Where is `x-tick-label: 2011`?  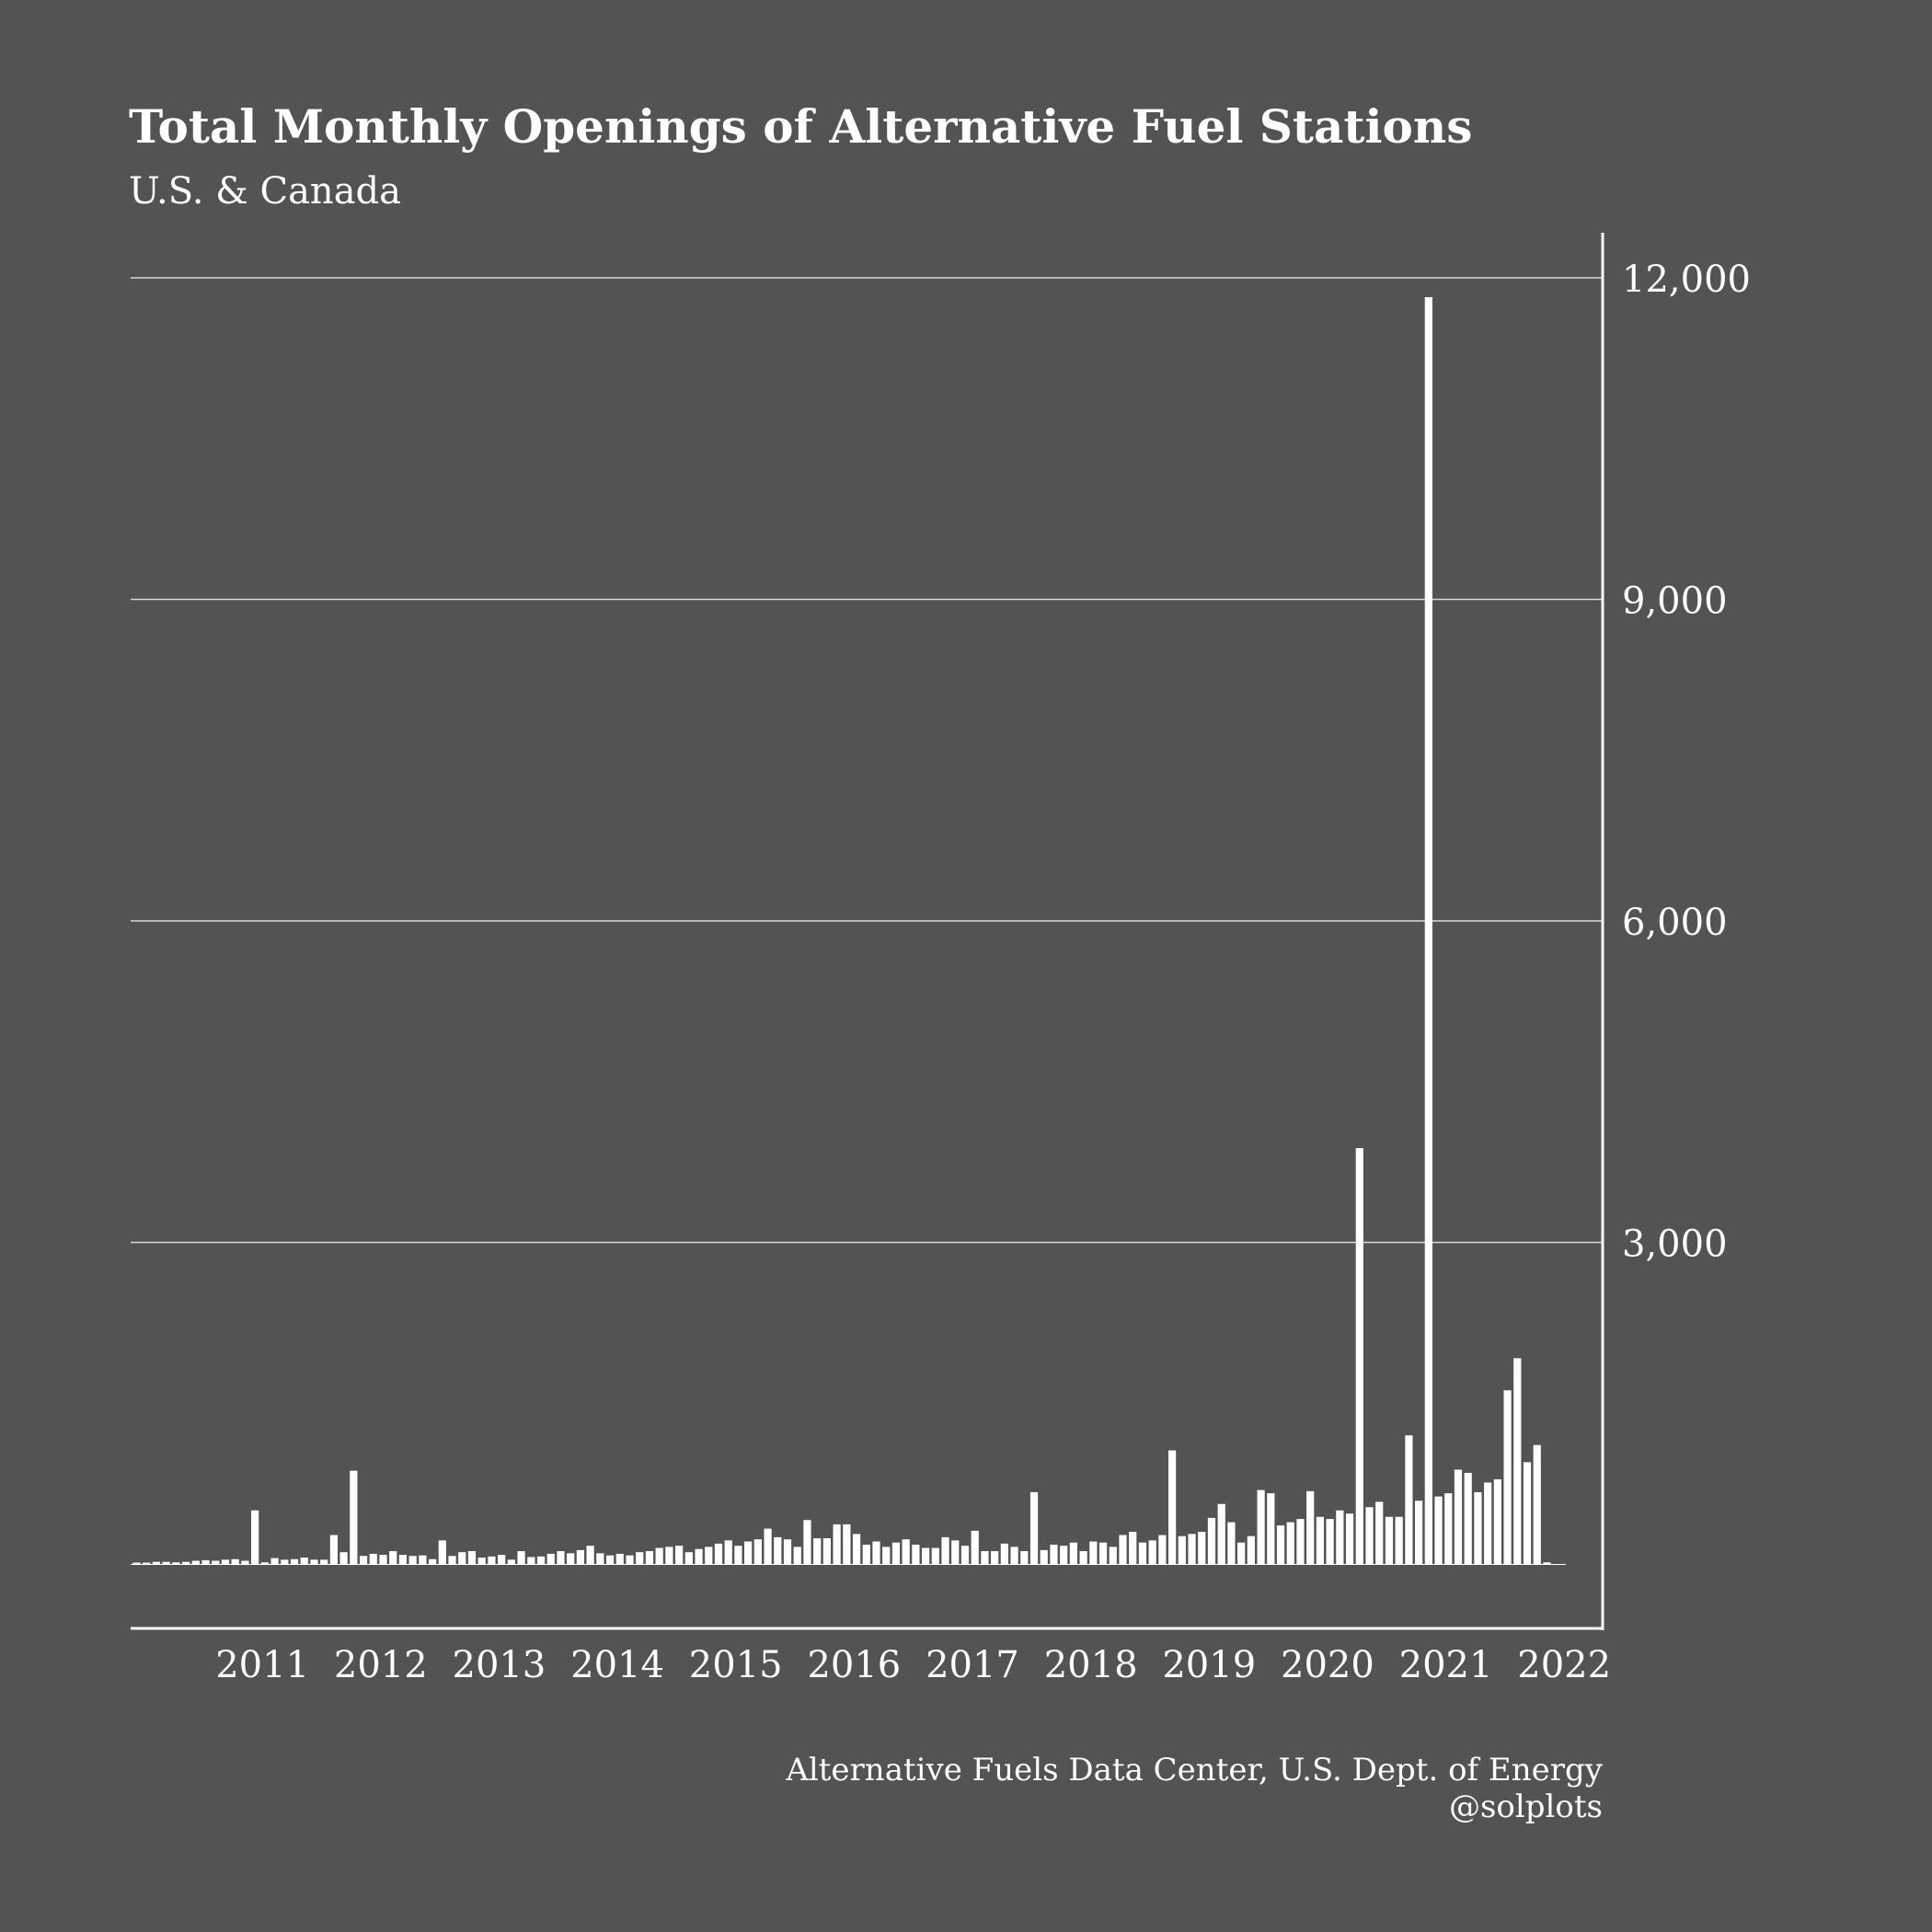
x-tick-label: 2011 is located at coordinates (262, 1665).